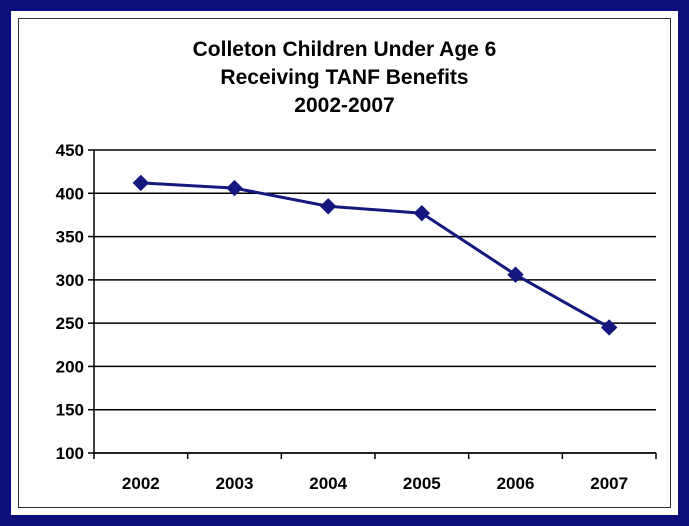  Describe the element at coordinates (344, 49) in the screenshot. I see `chart-title-line-1: Colleton Children Under Age 6` at that location.